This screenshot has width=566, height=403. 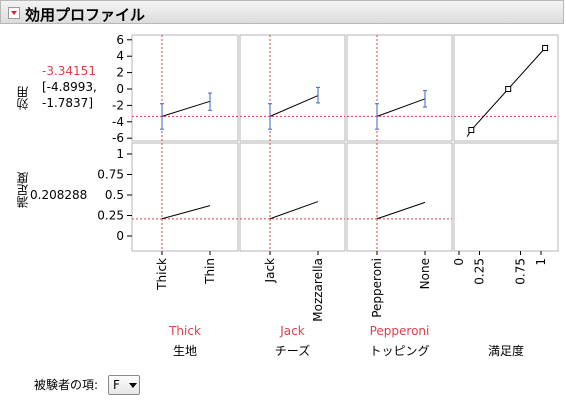 I want to click on utility-tick-label: 6, so click(x=120, y=40).